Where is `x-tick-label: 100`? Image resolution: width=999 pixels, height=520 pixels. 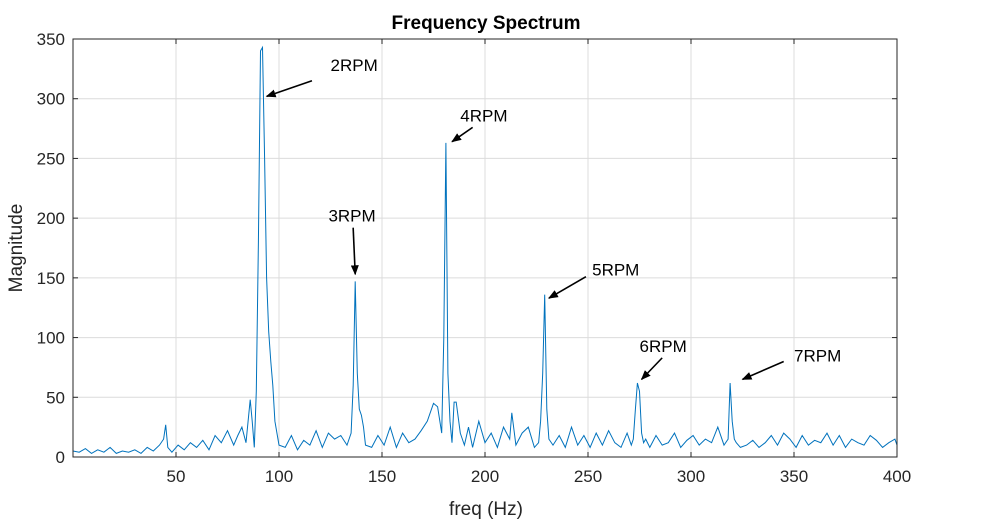
x-tick-label: 100 is located at coordinates (279, 476).